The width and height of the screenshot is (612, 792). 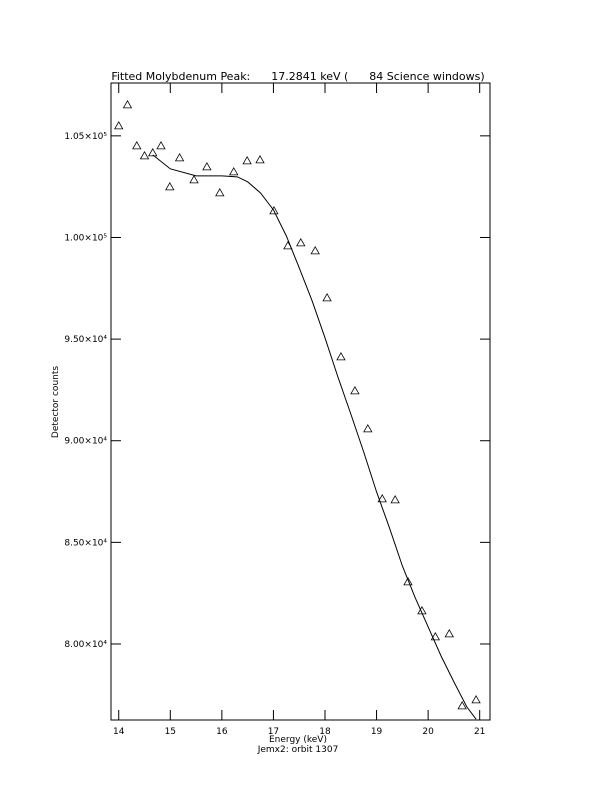 What do you see at coordinates (222, 732) in the screenshot?
I see `x-tick-label: 16` at bounding box center [222, 732].